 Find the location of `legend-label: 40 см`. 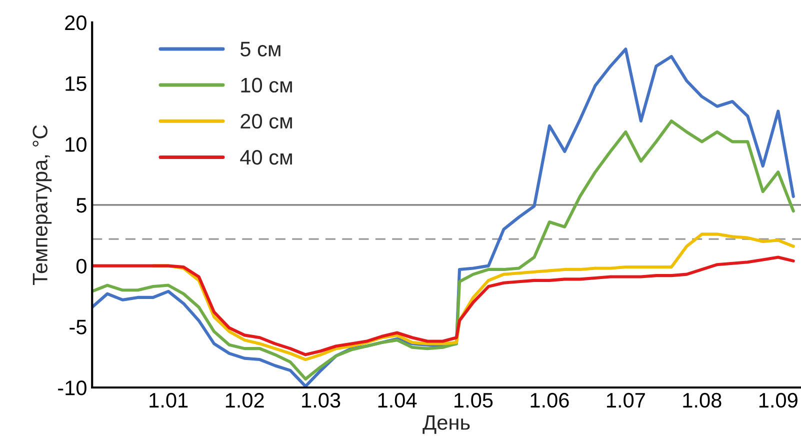

legend-label: 40 см is located at coordinates (266, 157).